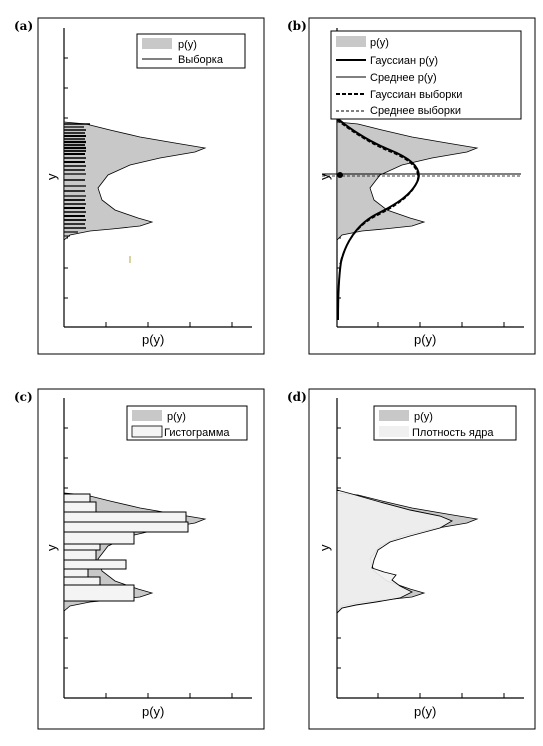  I want to click on panel-b-density-curve, so click(407, 181).